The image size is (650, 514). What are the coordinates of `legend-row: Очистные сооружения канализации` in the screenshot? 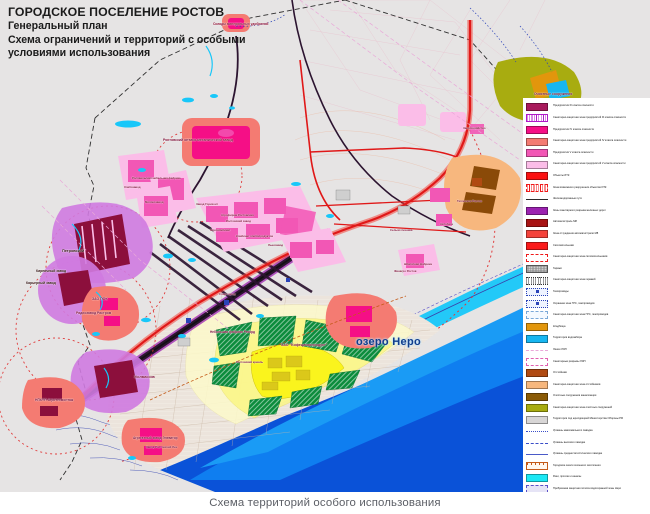 It's located at (587, 397).